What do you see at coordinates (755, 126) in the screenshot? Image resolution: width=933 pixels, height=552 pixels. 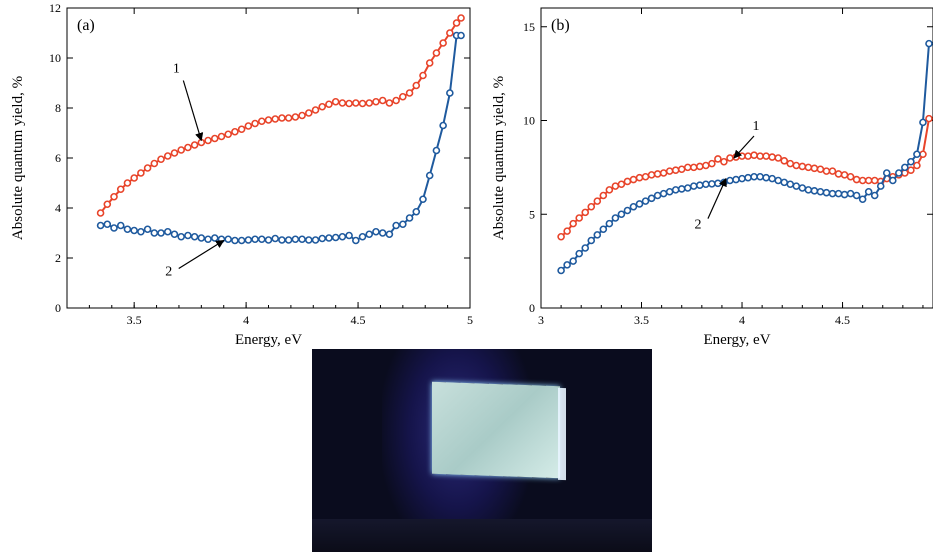 I see `annotation-label: 1` at bounding box center [755, 126].